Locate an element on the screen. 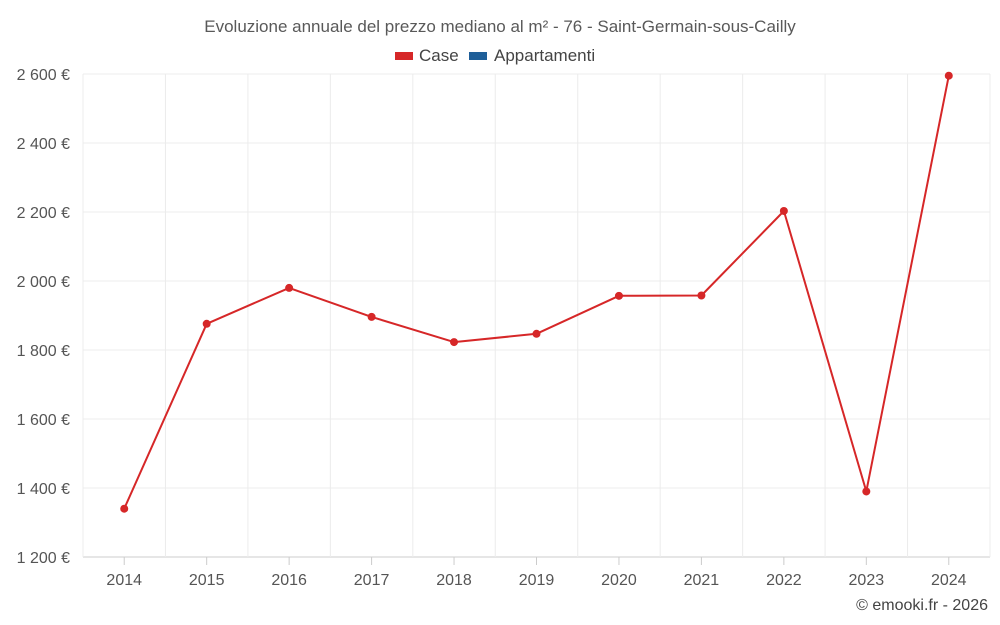 Image resolution: width=1000 pixels, height=625 pixels. x-tick-label: 2016 is located at coordinates (289, 580).